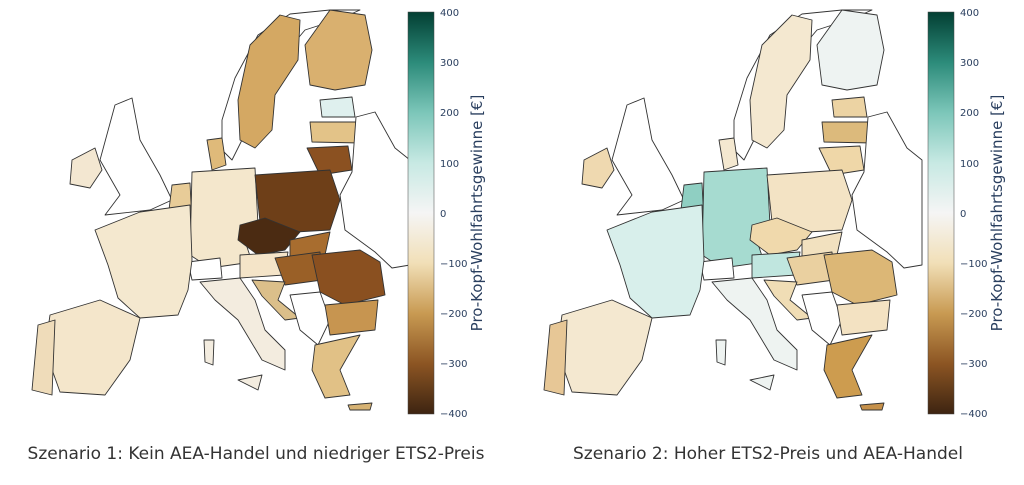 Image resolution: width=1024 pixels, height=485 pixels. Describe the element at coordinates (453, 214) in the screenshot. I see `colorbar-ticks-1: 400 300 200 100 0 −100 −200 −300 −400` at that location.